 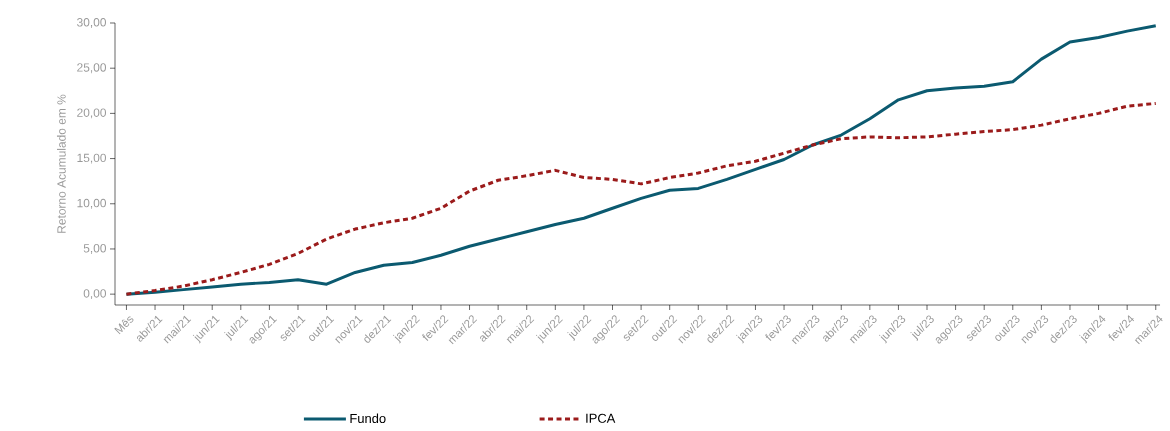 What do you see at coordinates (92, 68) in the screenshot?
I see `y-tick-label: 25,00` at bounding box center [92, 68].